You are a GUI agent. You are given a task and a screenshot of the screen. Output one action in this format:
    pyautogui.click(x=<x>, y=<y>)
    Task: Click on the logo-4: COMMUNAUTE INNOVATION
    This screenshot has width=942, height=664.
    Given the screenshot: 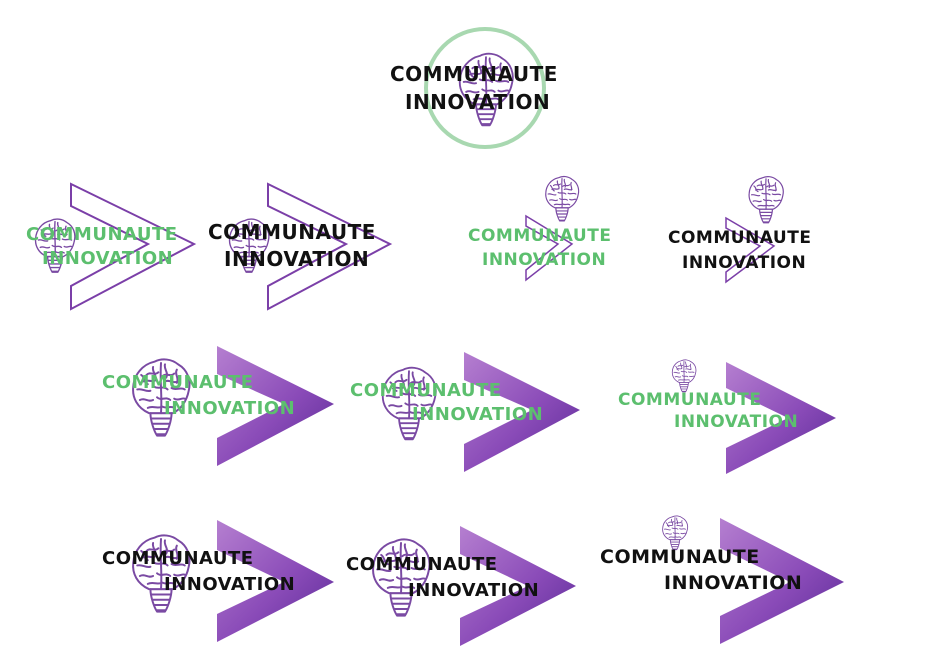 What is the action you would take?
    pyautogui.click(x=551, y=229)
    